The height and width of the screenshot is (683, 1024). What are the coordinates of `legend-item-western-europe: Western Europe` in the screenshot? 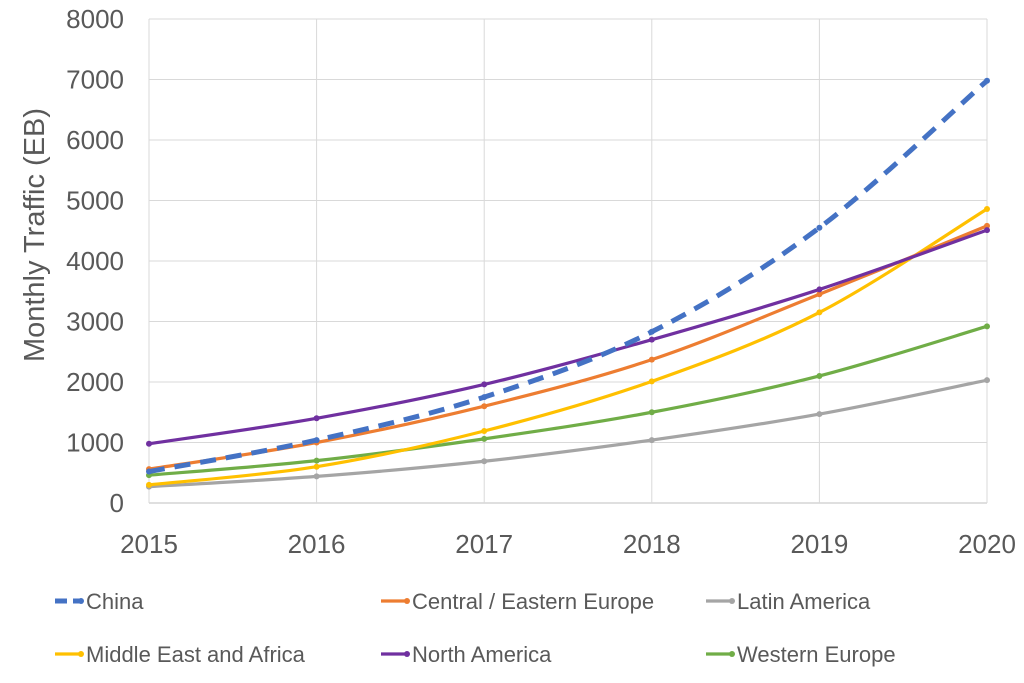 It's located at (801, 654).